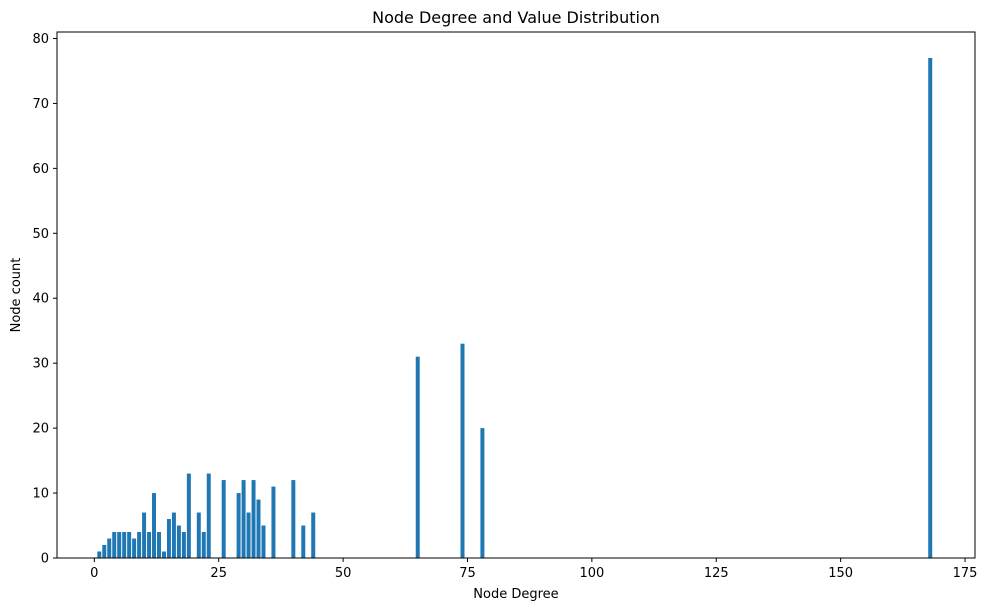 This screenshot has height=611, width=988. What do you see at coordinates (45, 559) in the screenshot?
I see `y-tick-label: 0` at bounding box center [45, 559].